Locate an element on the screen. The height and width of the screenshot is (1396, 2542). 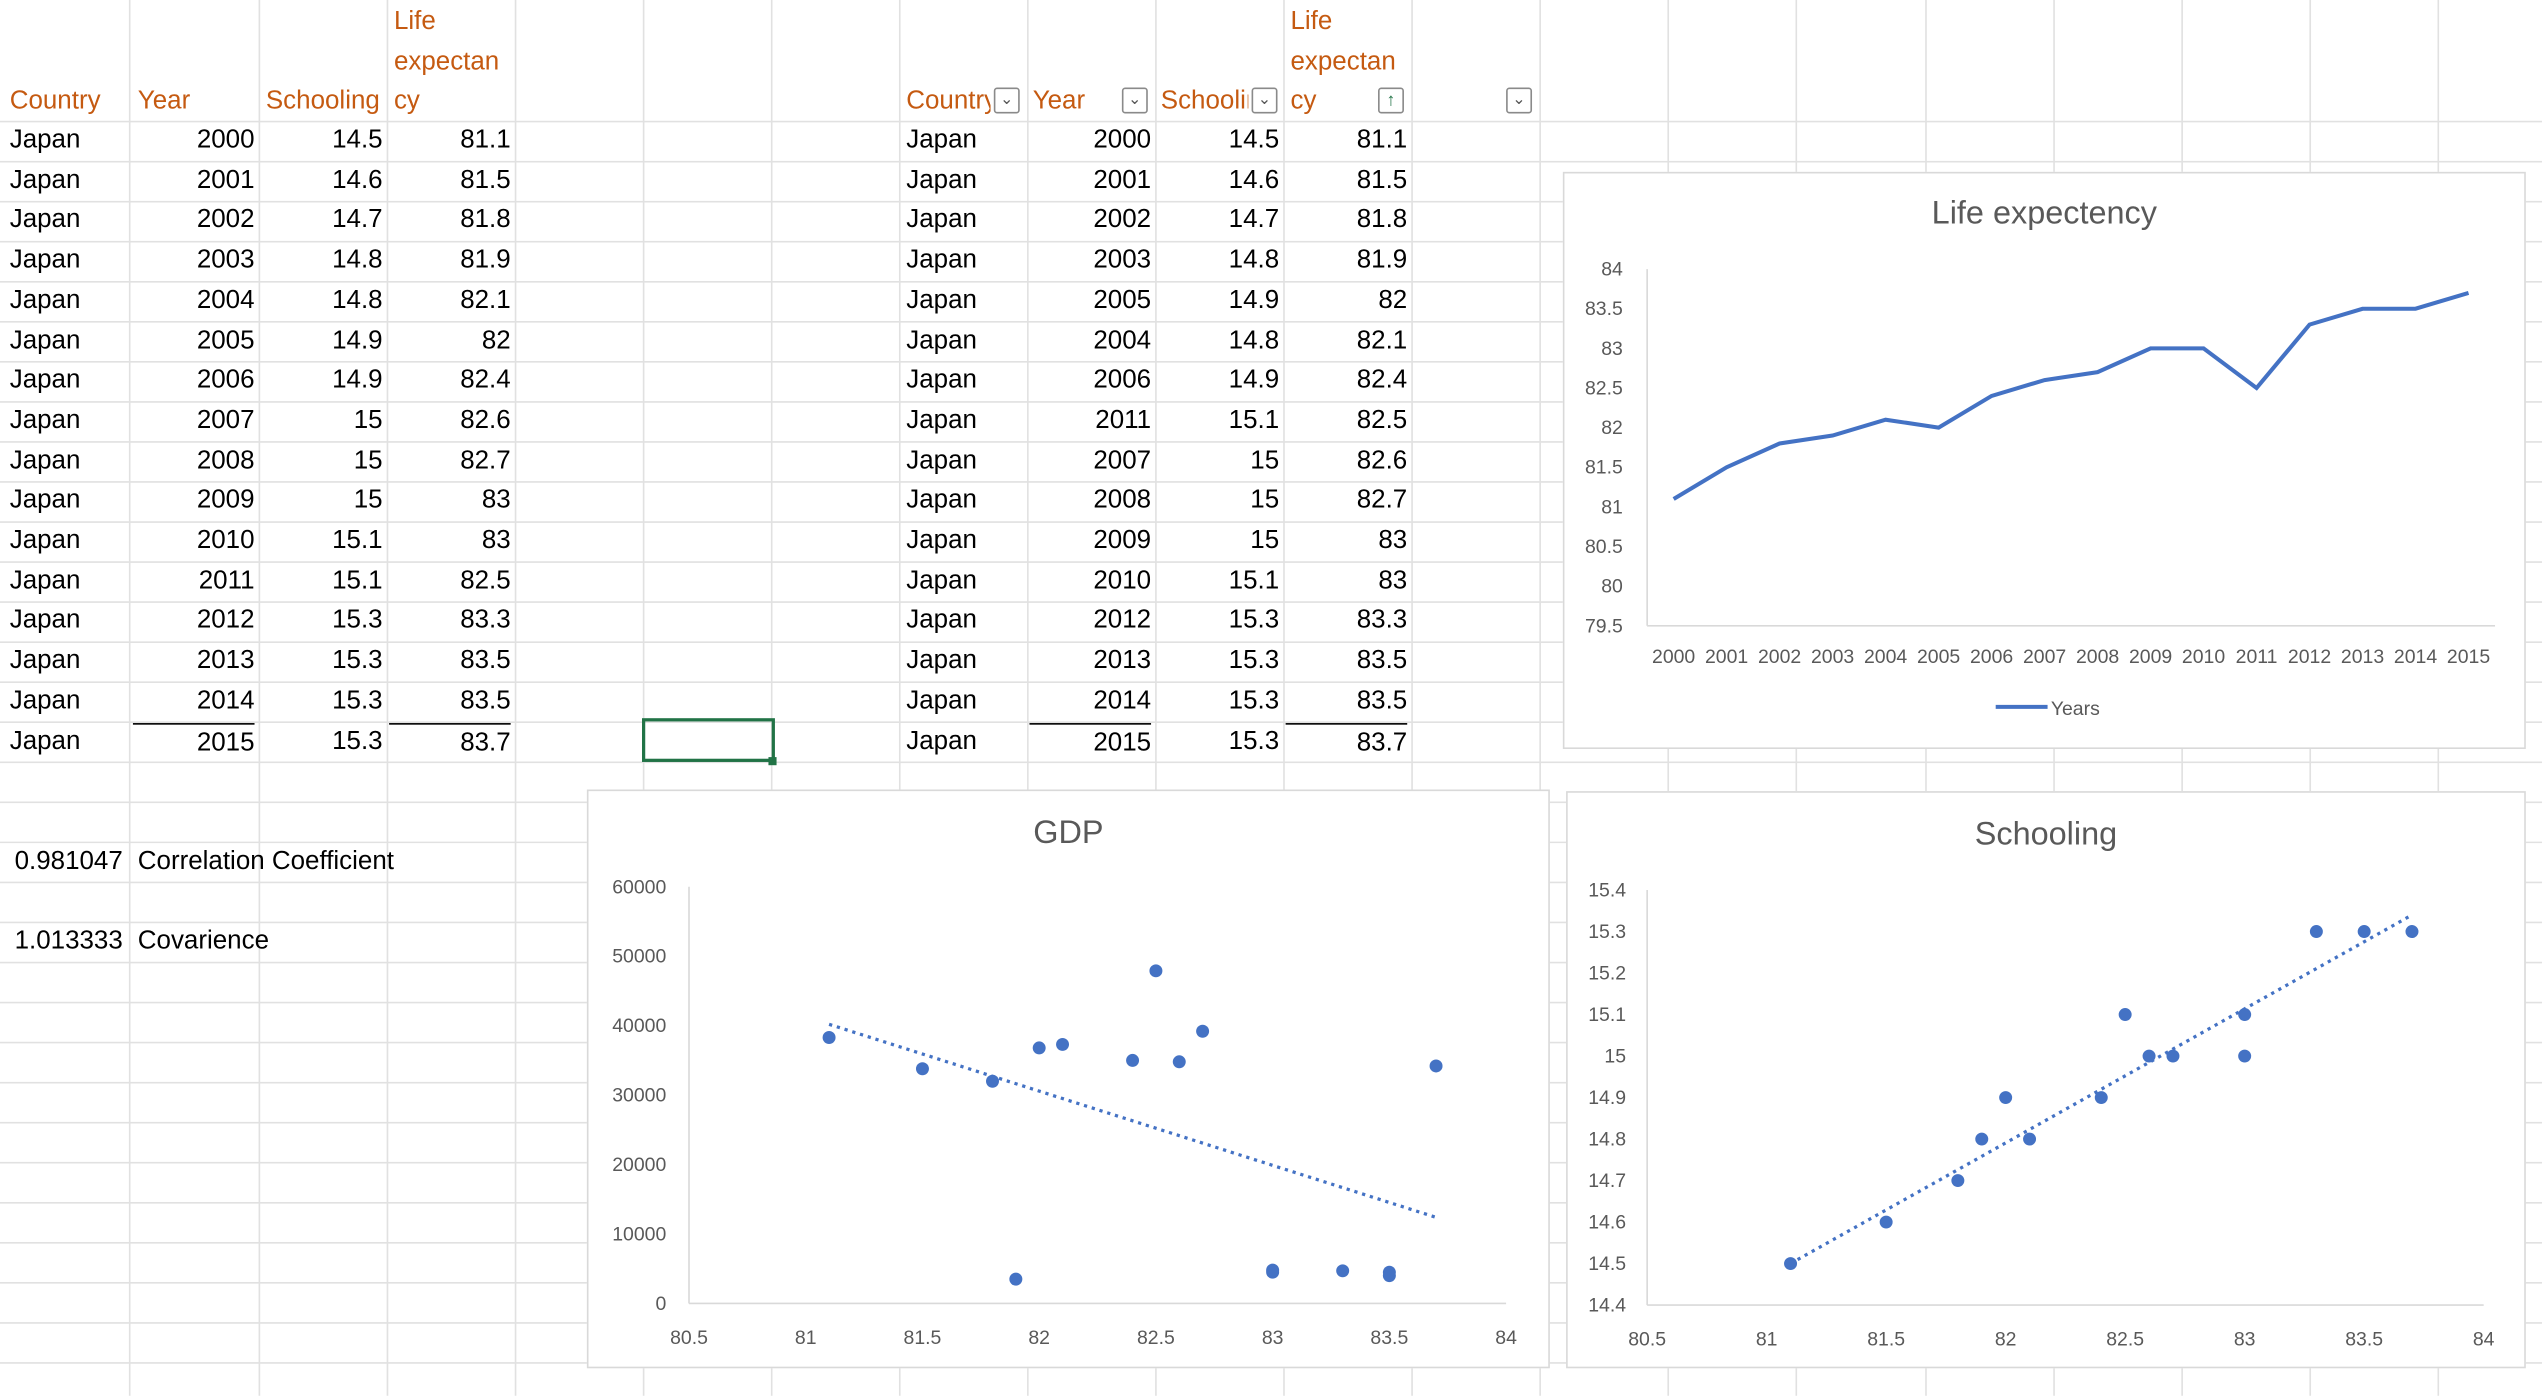
cell-life-expectancy: 82.7 is located at coordinates (485, 460).